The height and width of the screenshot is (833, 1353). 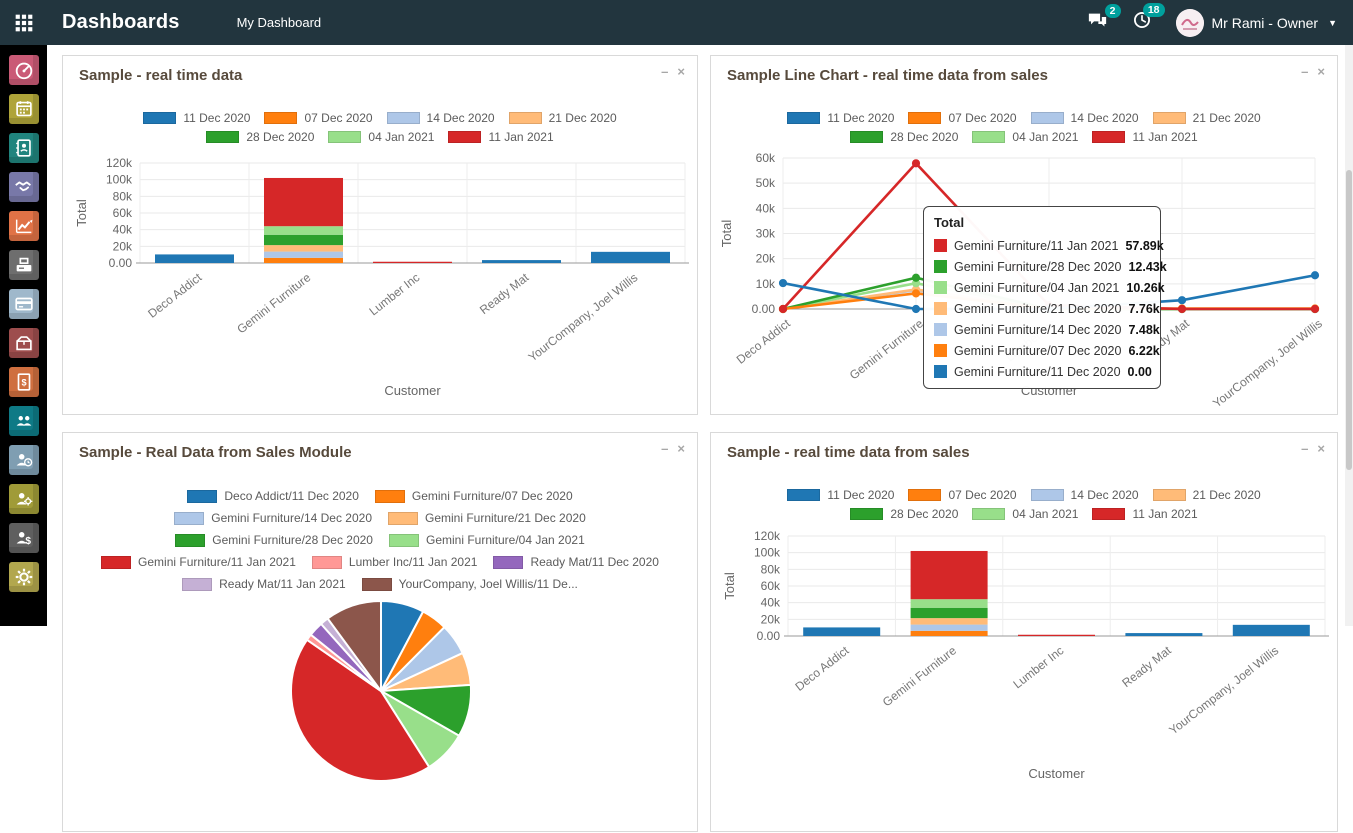 I want to click on y-tick-label: 0.00, so click(x=769, y=636).